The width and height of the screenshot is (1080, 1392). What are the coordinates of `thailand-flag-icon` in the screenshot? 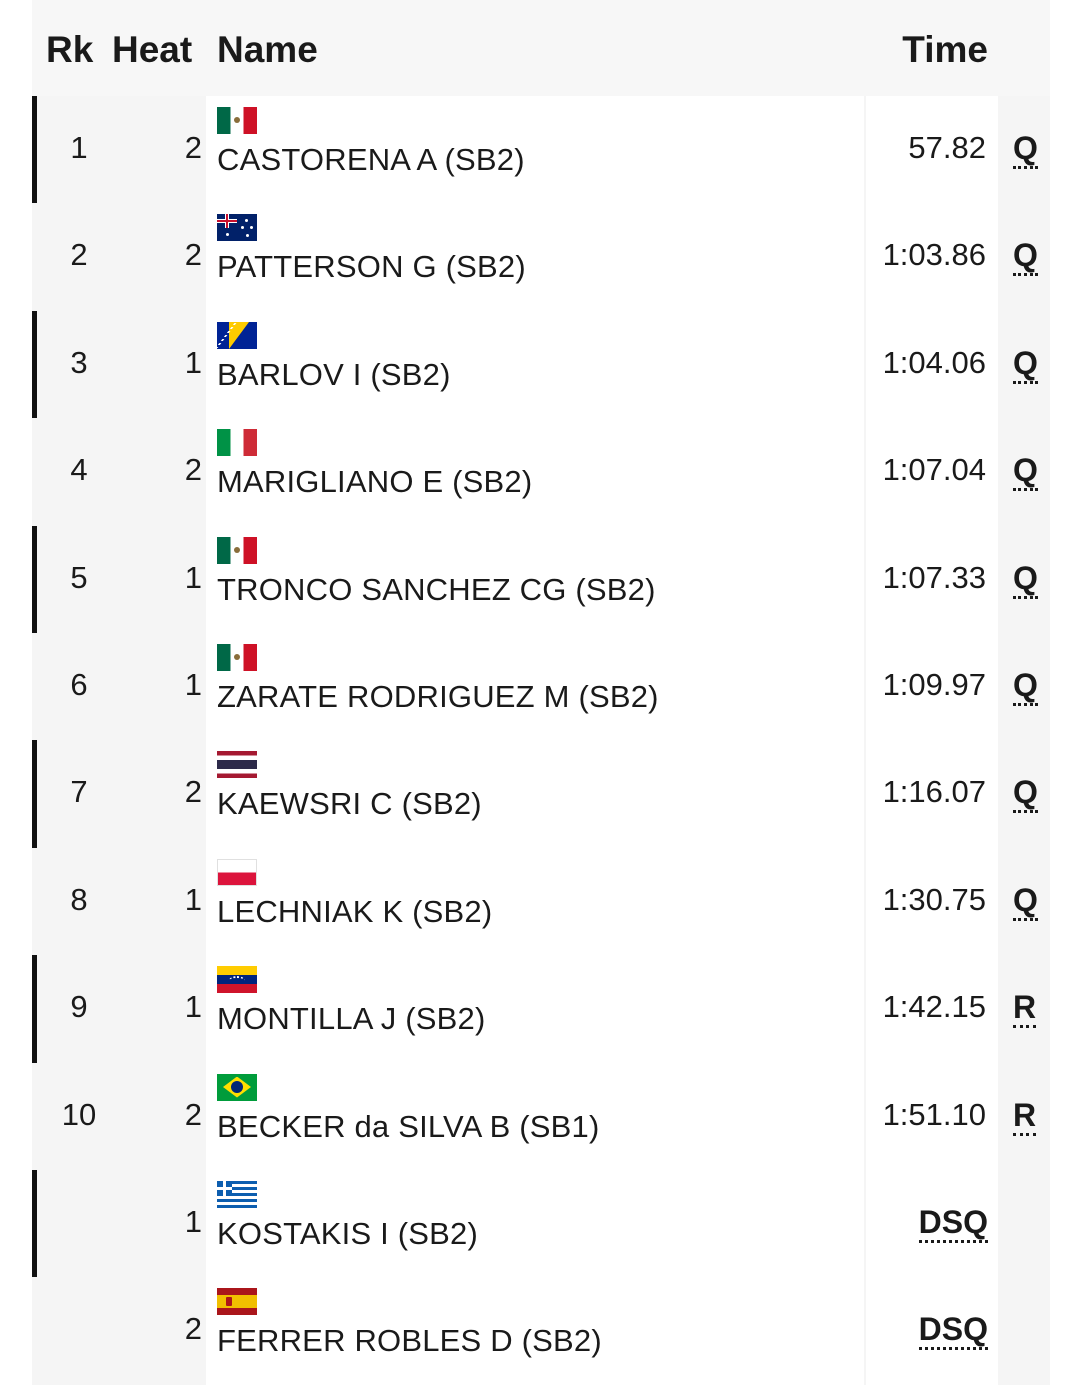 It's located at (237, 765).